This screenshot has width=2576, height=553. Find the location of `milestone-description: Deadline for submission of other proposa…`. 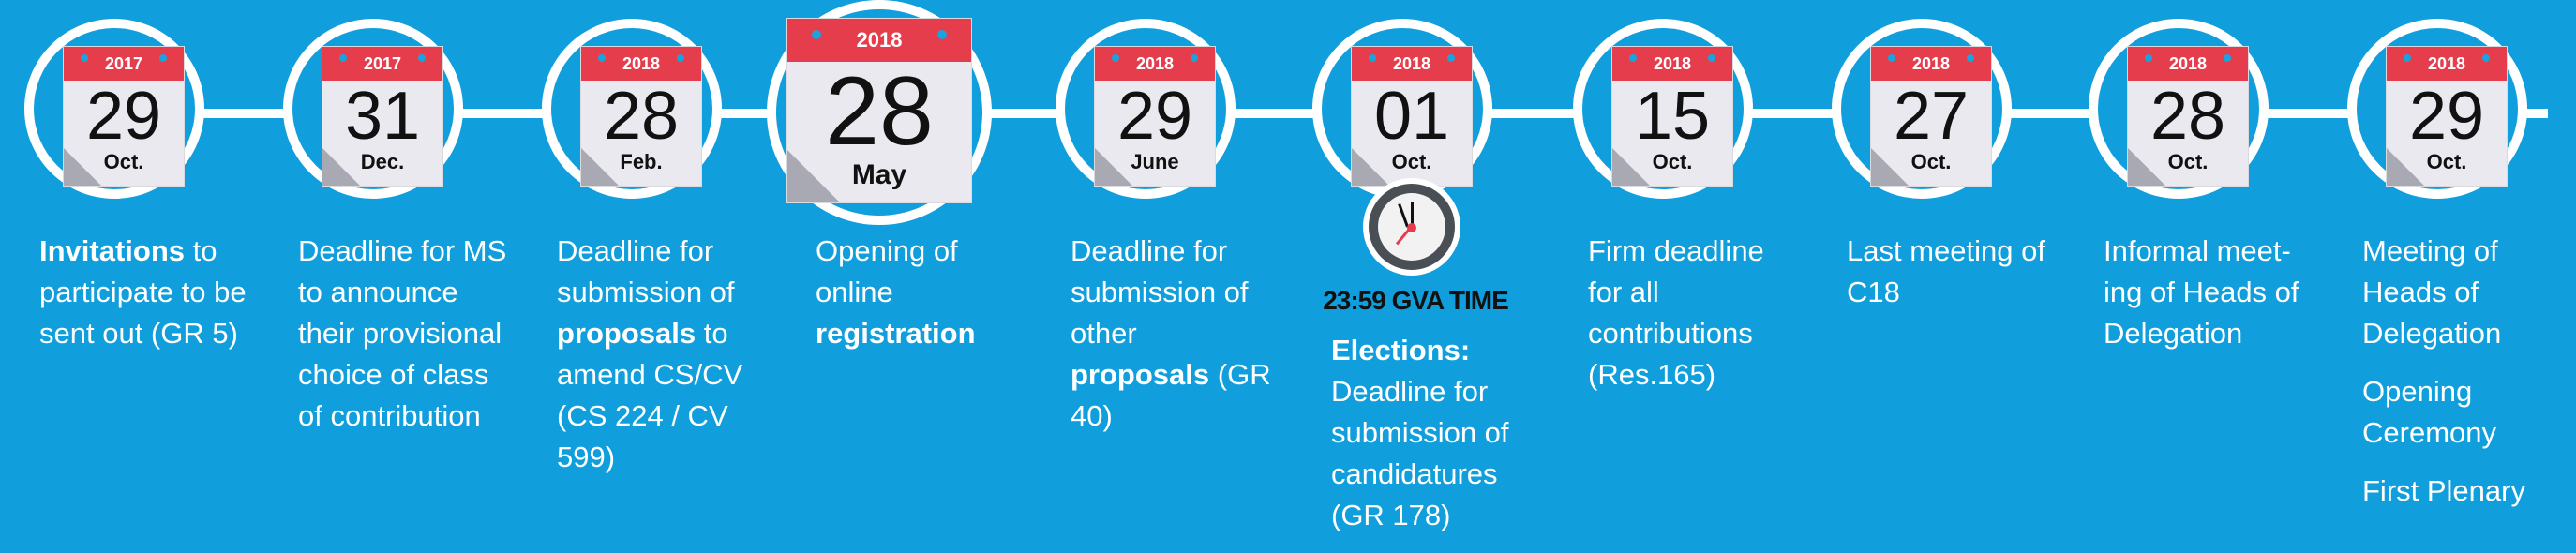

milestone-description: Deadline for submission of other proposa… is located at coordinates (1176, 342).